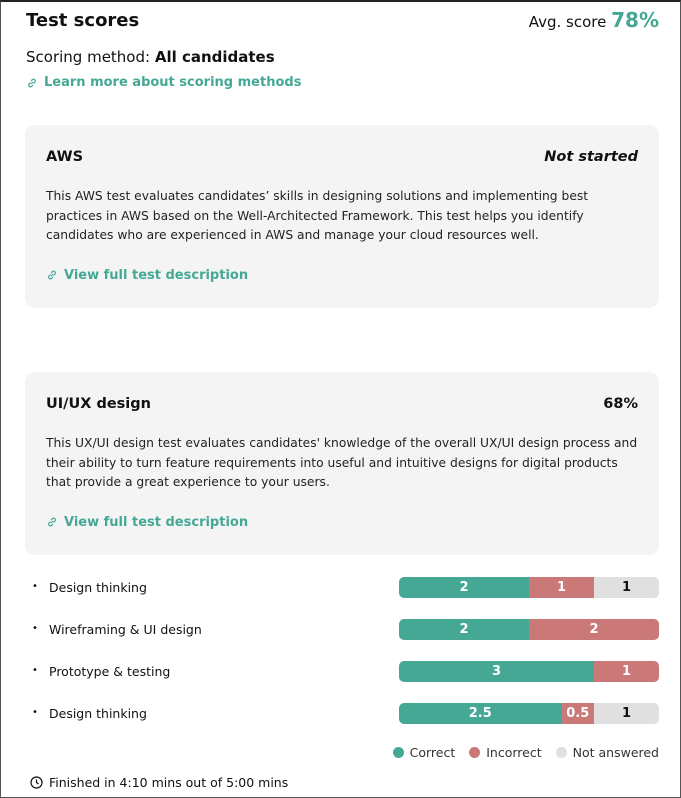 This screenshot has width=681, height=798. I want to click on scoring-method-label: Scoring method:, so click(88, 57).